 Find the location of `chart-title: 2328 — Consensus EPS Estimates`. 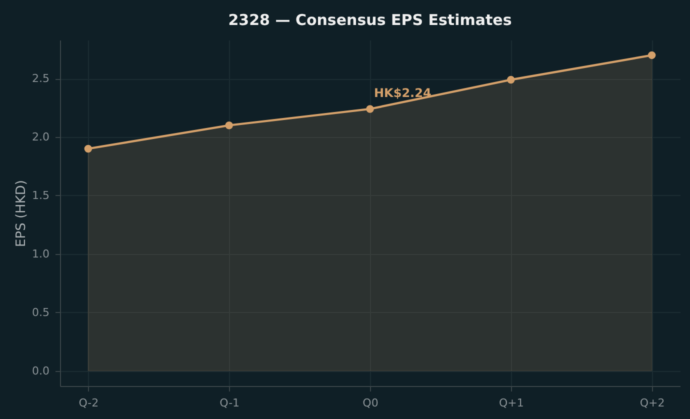

chart-title: 2328 — Consensus EPS Estimates is located at coordinates (370, 20).